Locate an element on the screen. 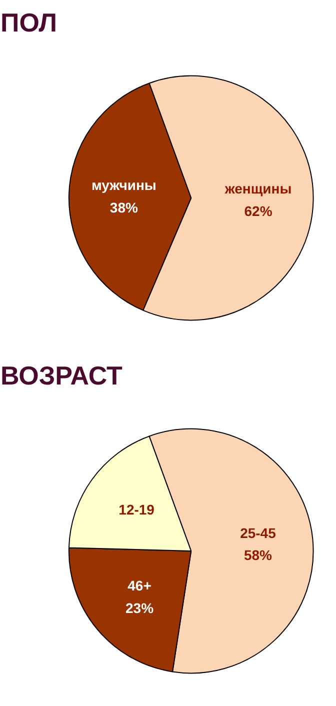 The image size is (336, 706). chart-title: ВОЗРАСТ is located at coordinates (61, 375).